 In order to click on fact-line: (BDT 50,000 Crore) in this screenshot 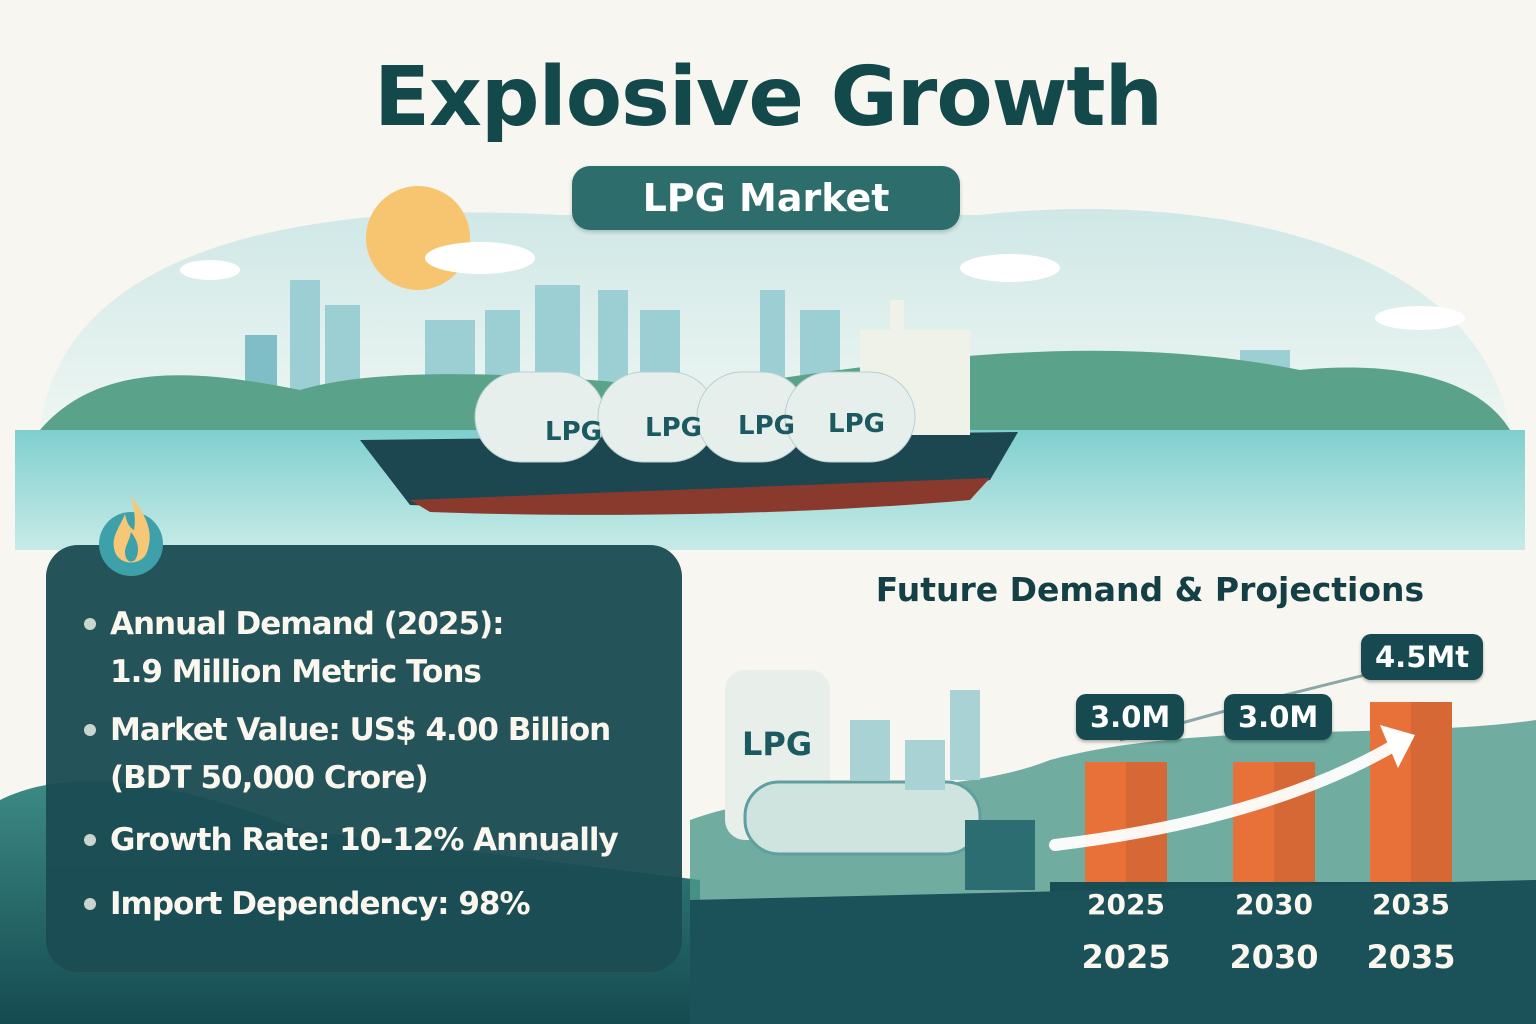, I will do `click(269, 778)`.